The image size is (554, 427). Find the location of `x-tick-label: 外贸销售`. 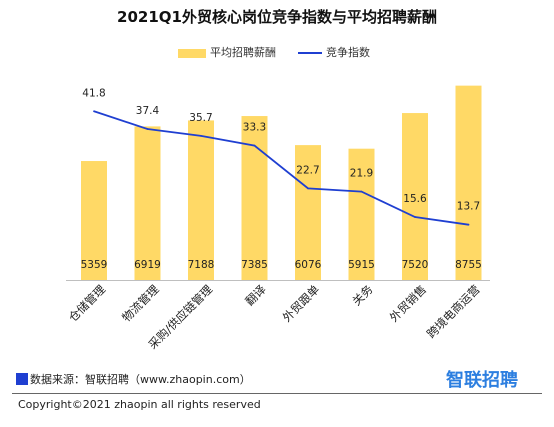

x-tick-label: 外贸销售 is located at coordinates (408, 303).